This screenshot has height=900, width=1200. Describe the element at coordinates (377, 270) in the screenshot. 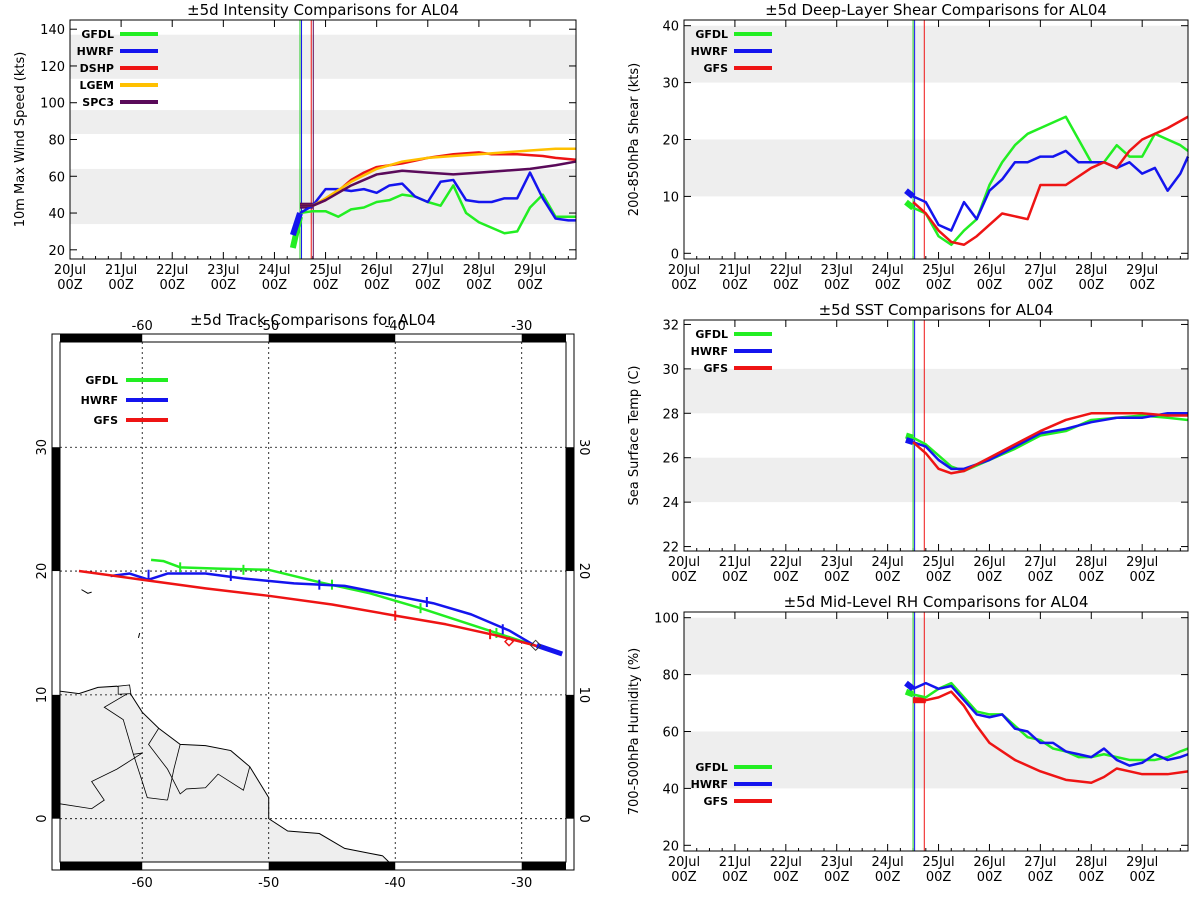

I see `x-tick-label-day: 26Jul` at that location.